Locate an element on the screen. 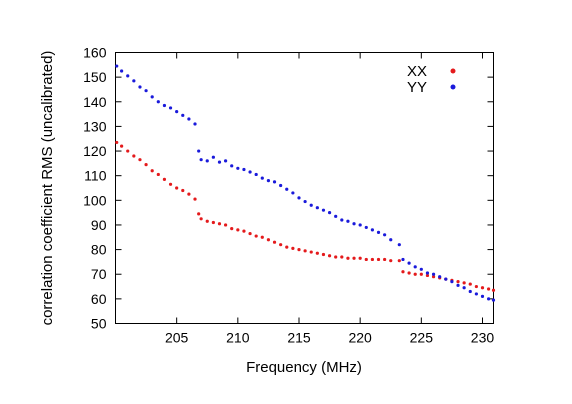 This screenshot has height=404, width=572. y-tick-label: 110 is located at coordinates (95, 176).